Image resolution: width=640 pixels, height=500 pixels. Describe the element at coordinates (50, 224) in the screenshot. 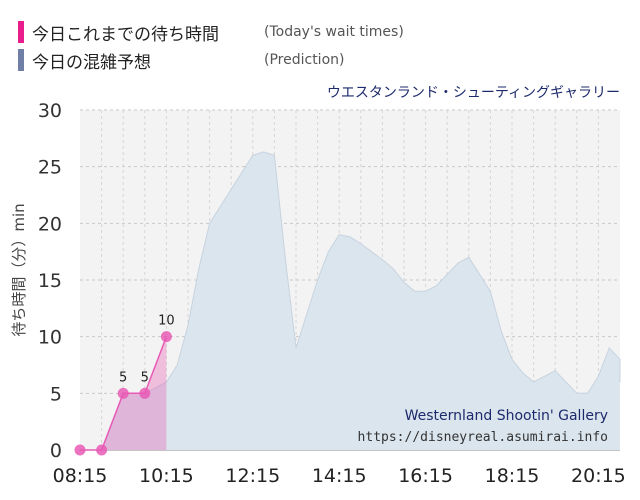

I see `y-tick-label: 20` at that location.